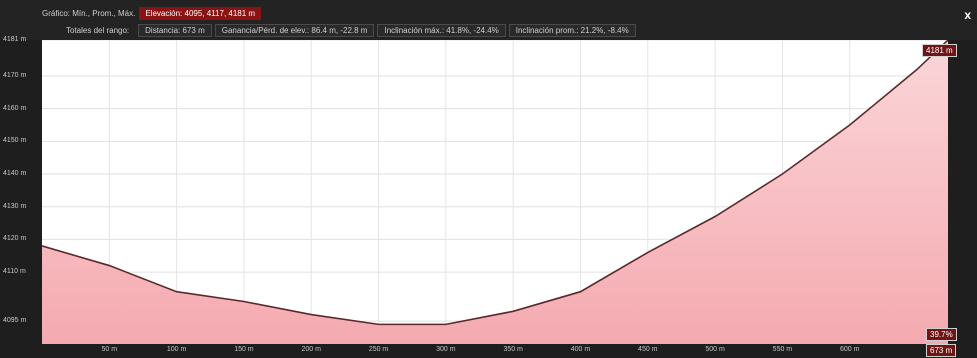 This screenshot has height=358, width=977. What do you see at coordinates (200, 13) in the screenshot?
I see `elevation-summary: Elevación: 4095, 4117, 4181 m` at bounding box center [200, 13].